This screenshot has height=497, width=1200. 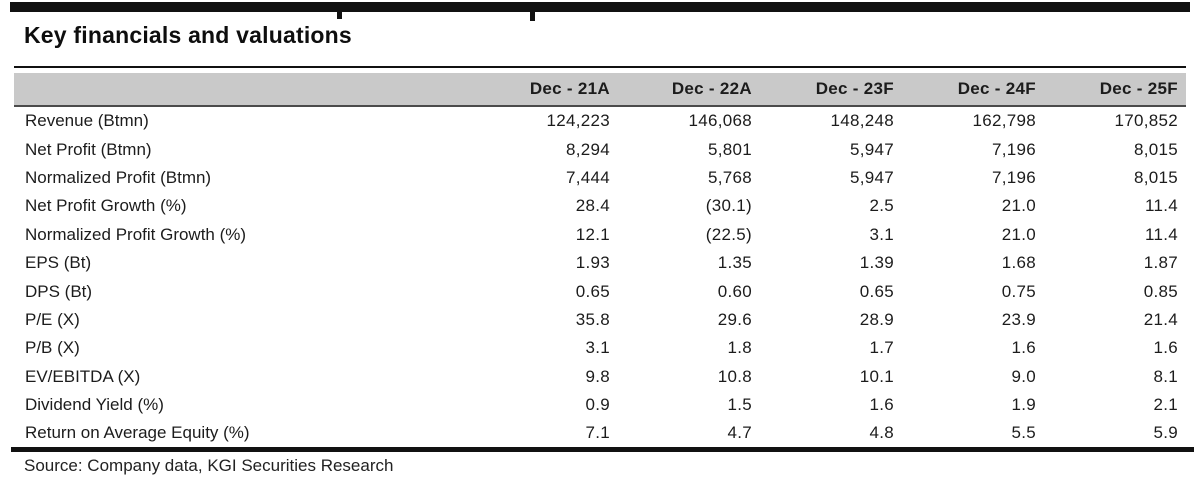 I want to click on section-title: Key financials and valuations, so click(x=188, y=35).